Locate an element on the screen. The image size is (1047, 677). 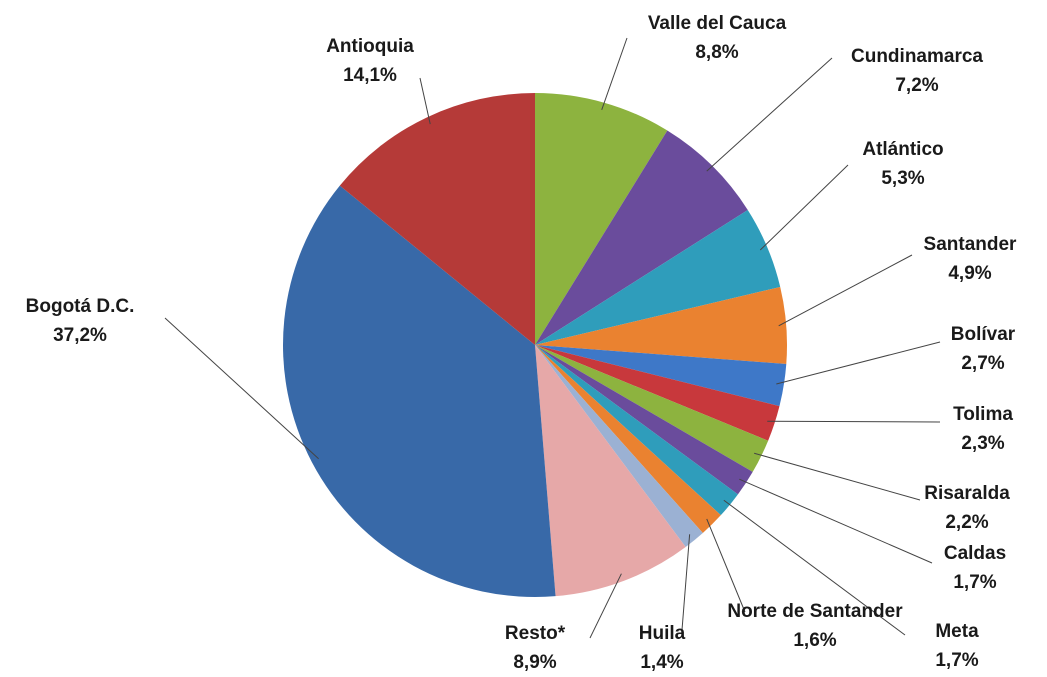
value-label: 8,8% is located at coordinates (716, 52).